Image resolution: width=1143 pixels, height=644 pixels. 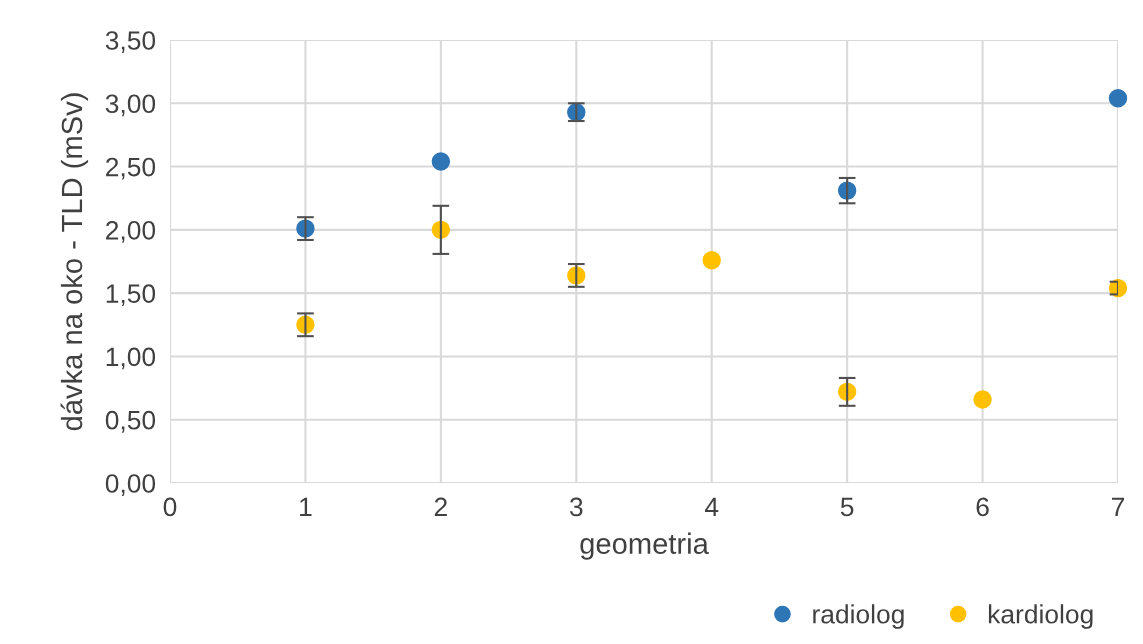 What do you see at coordinates (131, 231) in the screenshot?
I see `y-tick-label: 2,00` at bounding box center [131, 231].